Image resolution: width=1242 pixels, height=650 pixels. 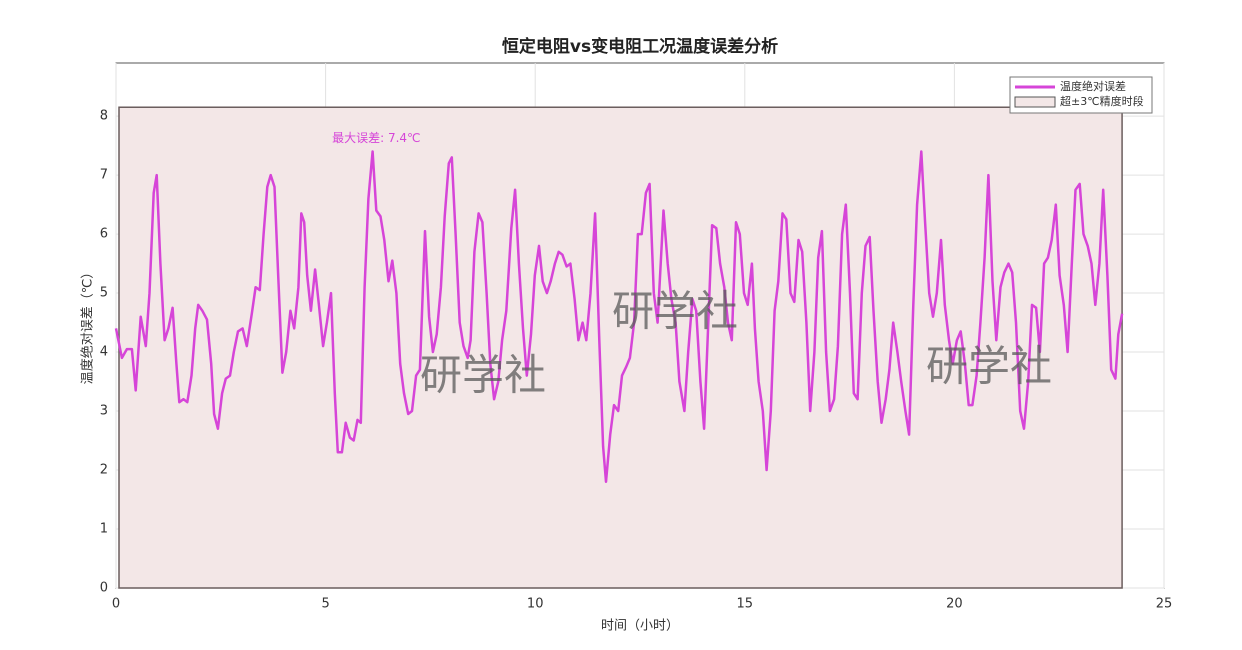 What do you see at coordinates (640, 626) in the screenshot?
I see `x-axis-label: 时间（小时）` at bounding box center [640, 626].